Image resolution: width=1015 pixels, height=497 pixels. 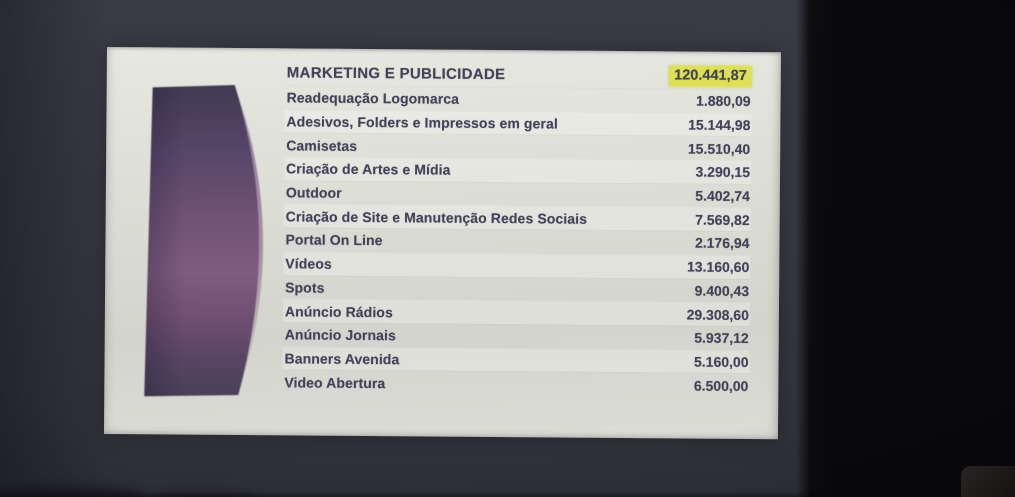 What do you see at coordinates (308, 263) in the screenshot?
I see `row-label: Vídeos` at bounding box center [308, 263].